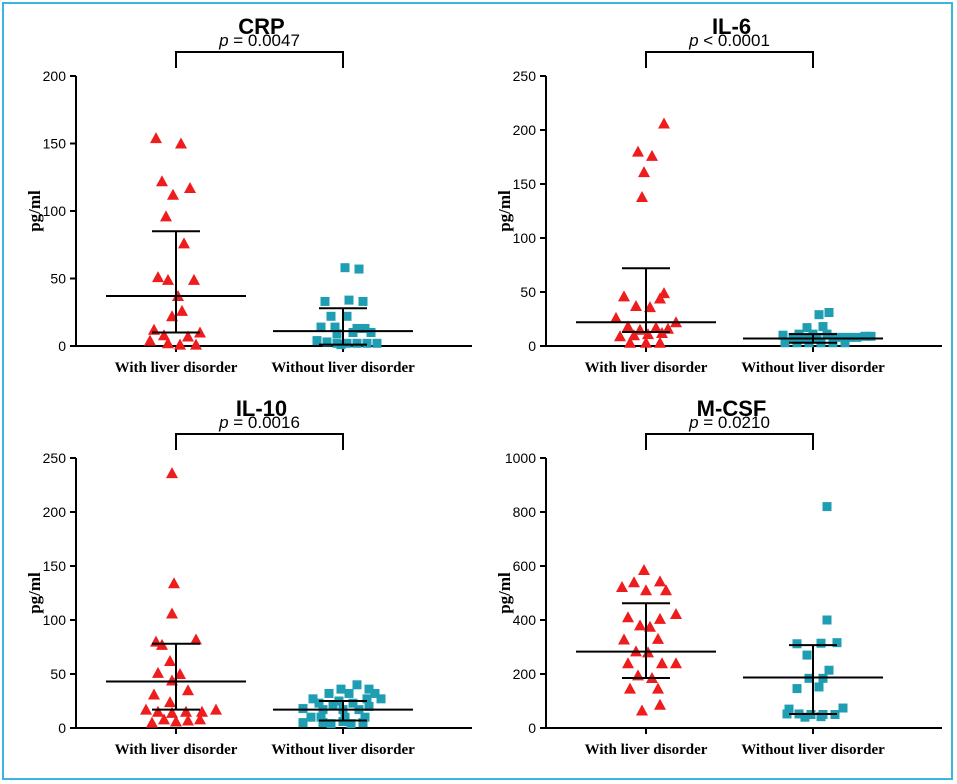 This screenshot has height=784, width=957. What do you see at coordinates (259, 40) in the screenshot?
I see `p-value-label: p = 0.0047` at bounding box center [259, 40].